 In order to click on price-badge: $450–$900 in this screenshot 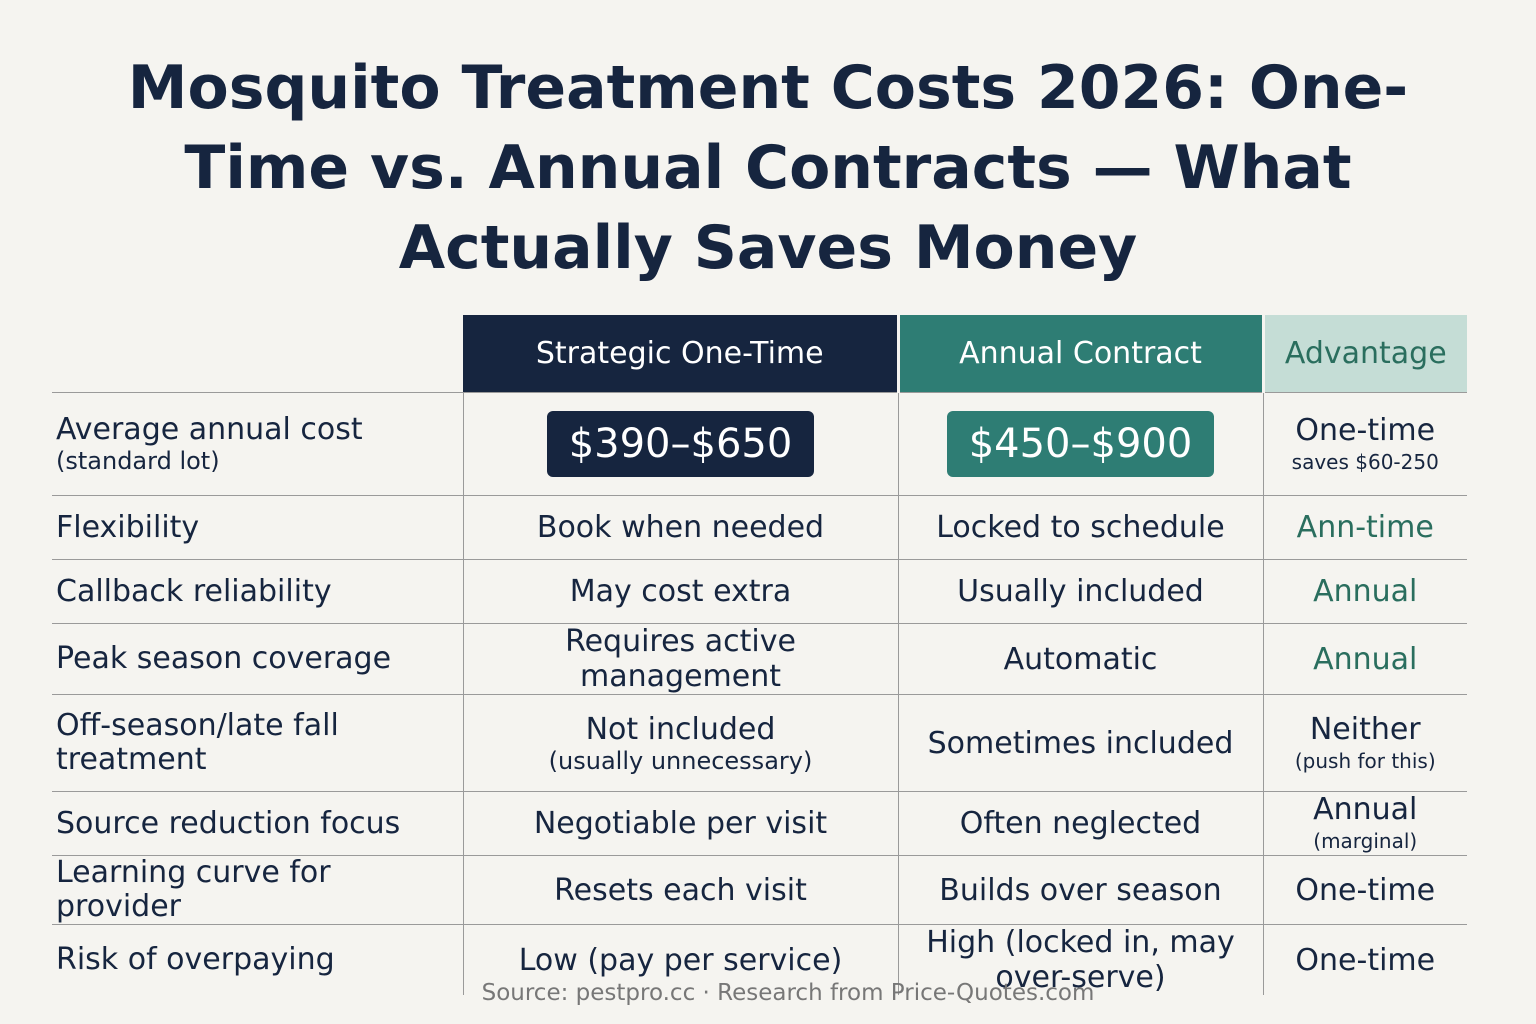, I will do `click(1080, 444)`.